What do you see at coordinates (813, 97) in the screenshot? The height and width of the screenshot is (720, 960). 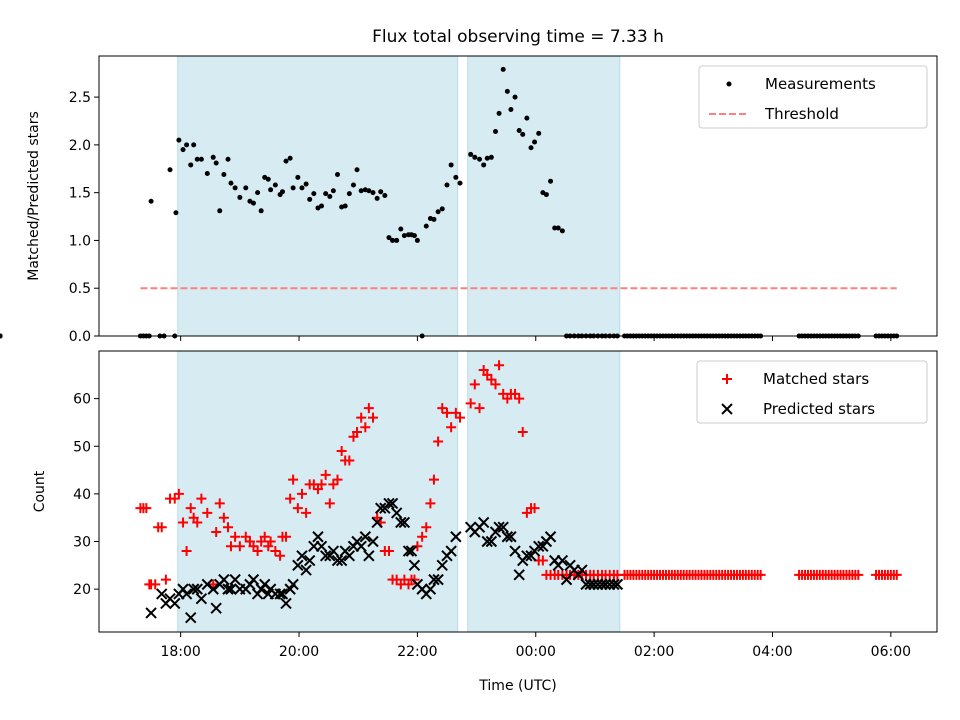 I see `top-legend: Measurements Threshold` at bounding box center [813, 97].